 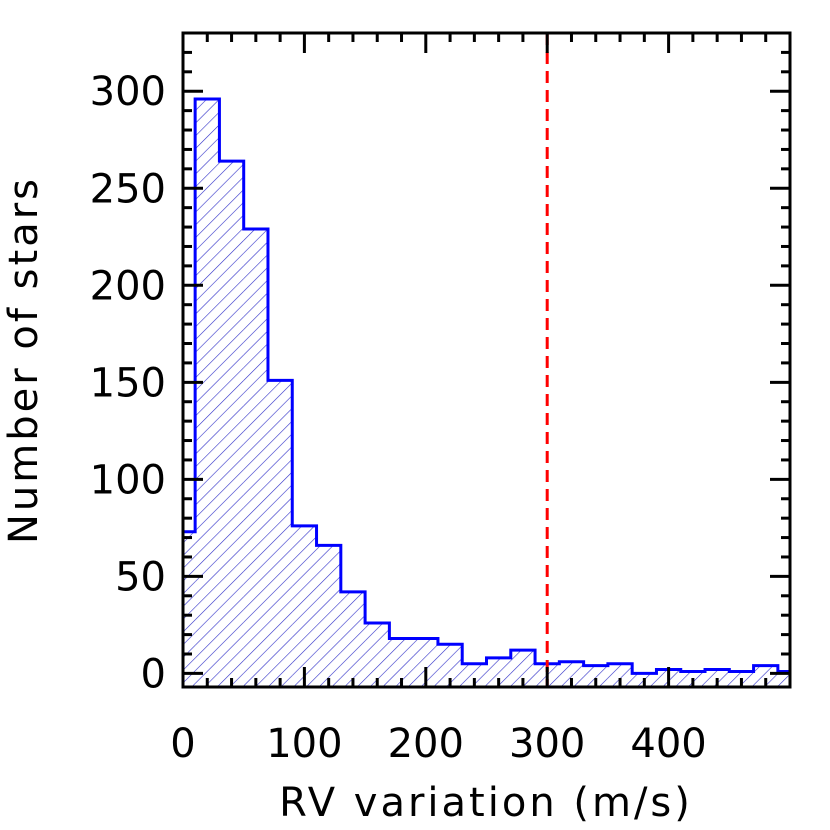 What do you see at coordinates (153, 674) in the screenshot?
I see `y-tick-label: 0` at bounding box center [153, 674].